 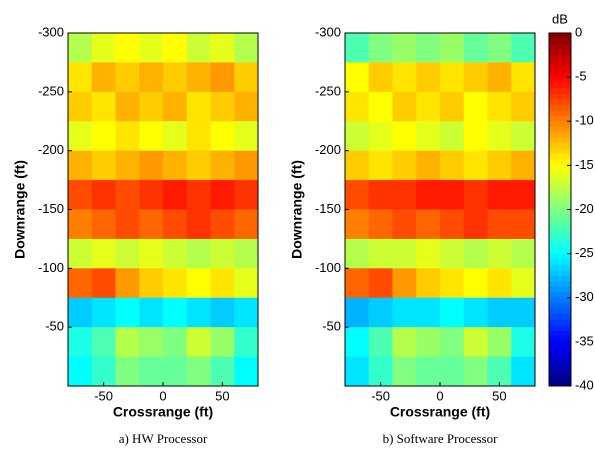 I want to click on x-tick-label: 50, so click(x=222, y=395).